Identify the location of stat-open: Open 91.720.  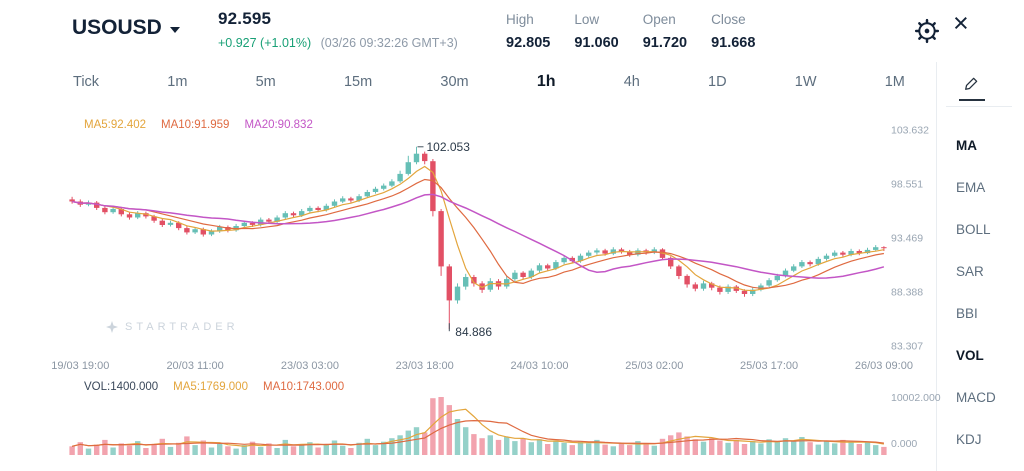
(665, 31).